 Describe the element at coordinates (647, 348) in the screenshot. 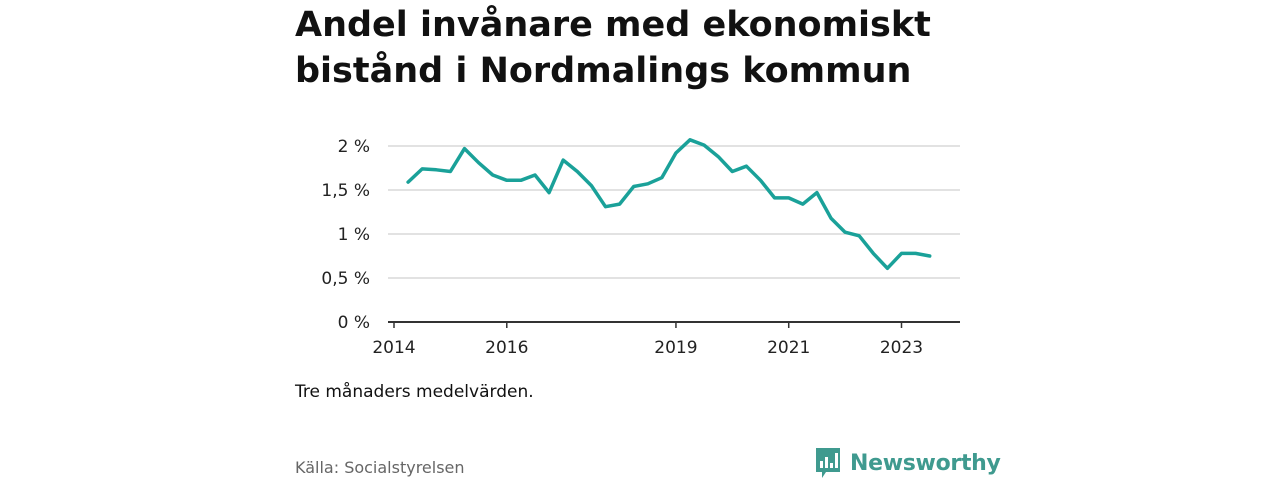

I see `x-axis-tick-labels: 2014 2016 2019 2021 2023` at that location.